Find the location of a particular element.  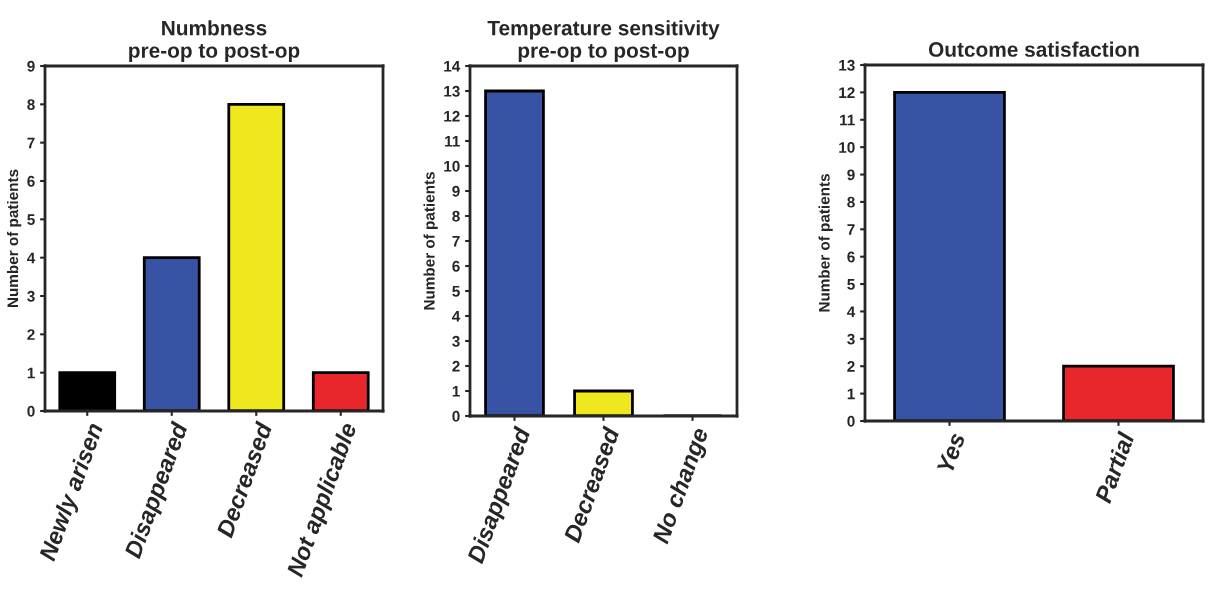

y-tick-label: 14 is located at coordinates (452, 66).